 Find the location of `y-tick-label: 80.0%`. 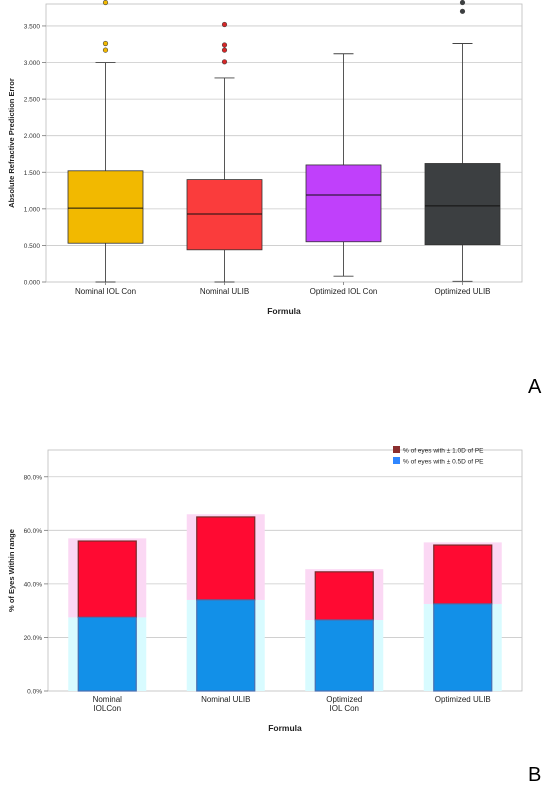

y-tick-label: 80.0% is located at coordinates (33, 477).